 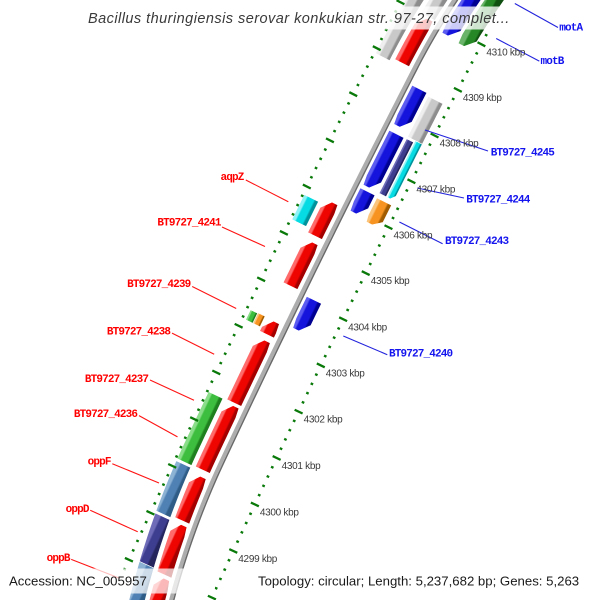 What do you see at coordinates (505, 52) in the screenshot?
I see `svg-text: 4310 kbp` at bounding box center [505, 52].